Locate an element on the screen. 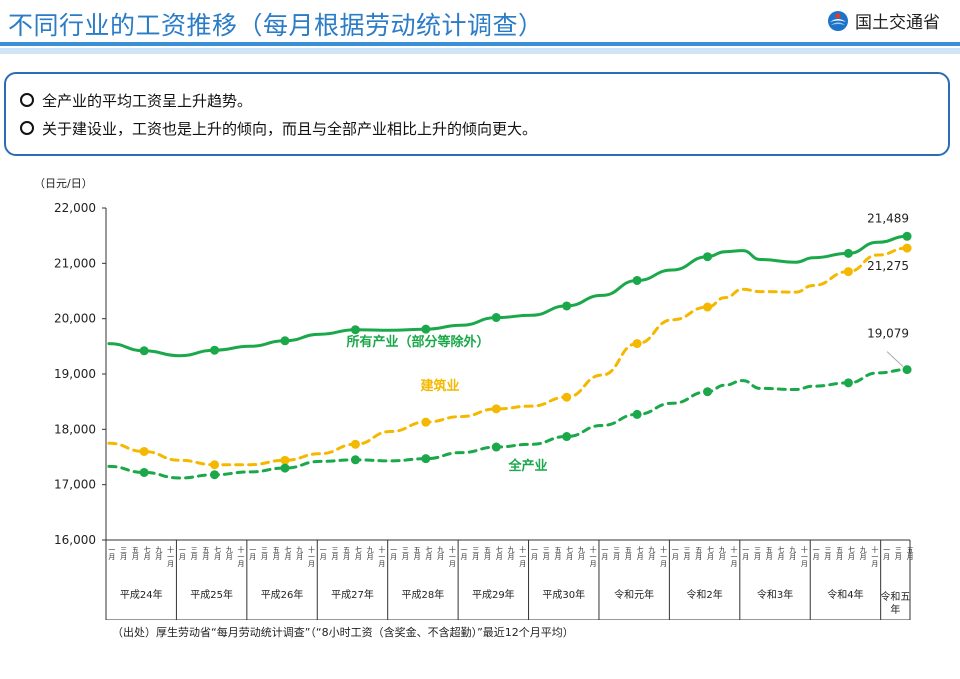 The image size is (960, 679). ministry-logo: 国土交通省 is located at coordinates (883, 20).